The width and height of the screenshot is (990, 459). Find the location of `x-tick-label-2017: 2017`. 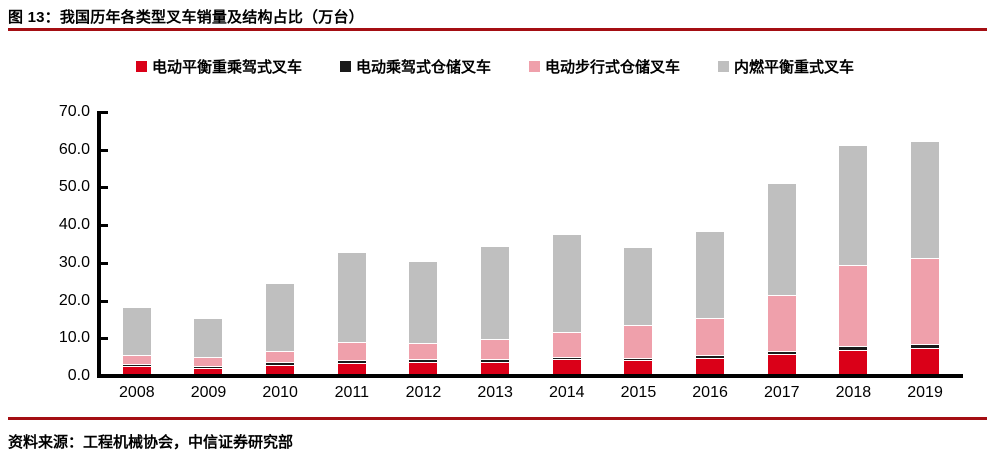

x-tick-label-2017: 2017 is located at coordinates (781, 392).